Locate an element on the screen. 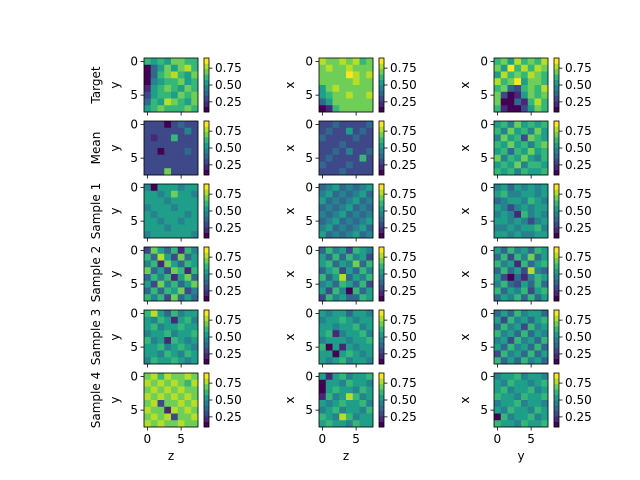  y-tick-label: 5 is located at coordinates (309, 410).